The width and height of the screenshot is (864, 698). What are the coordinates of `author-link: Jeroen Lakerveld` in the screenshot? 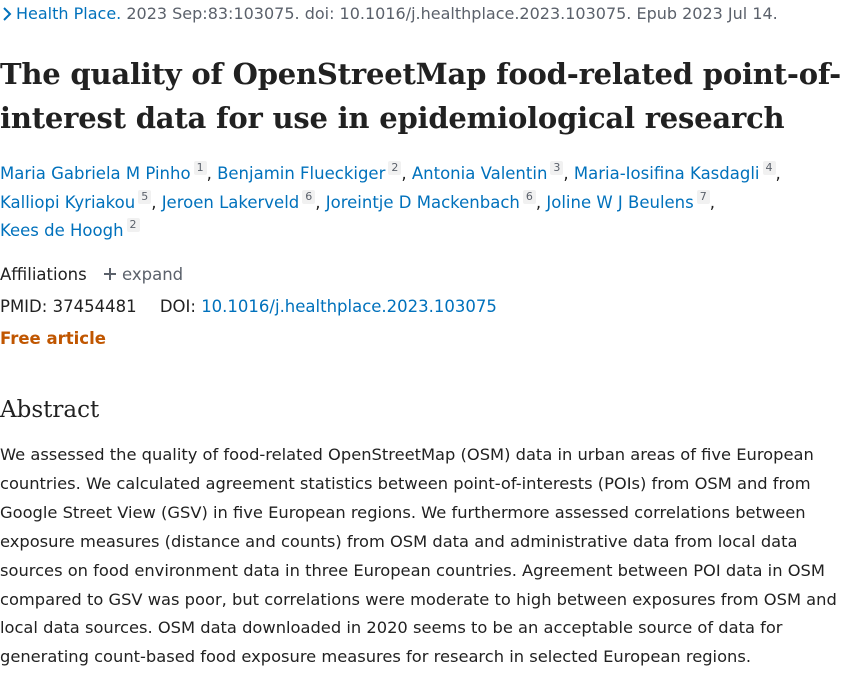 It's located at (230, 202).